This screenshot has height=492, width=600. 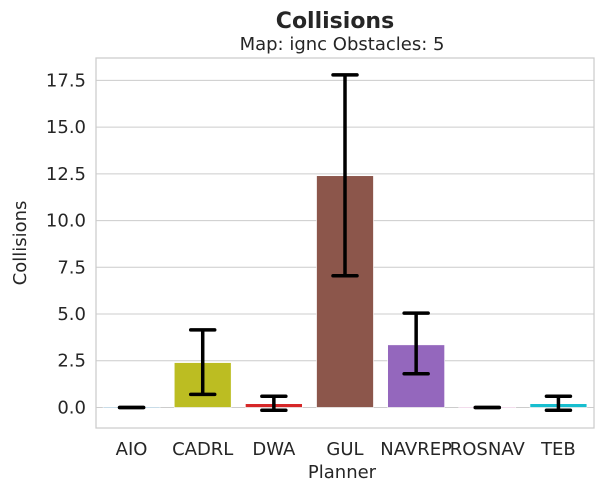 I want to click on x-tick-label: NAVREP, so click(x=416, y=449).